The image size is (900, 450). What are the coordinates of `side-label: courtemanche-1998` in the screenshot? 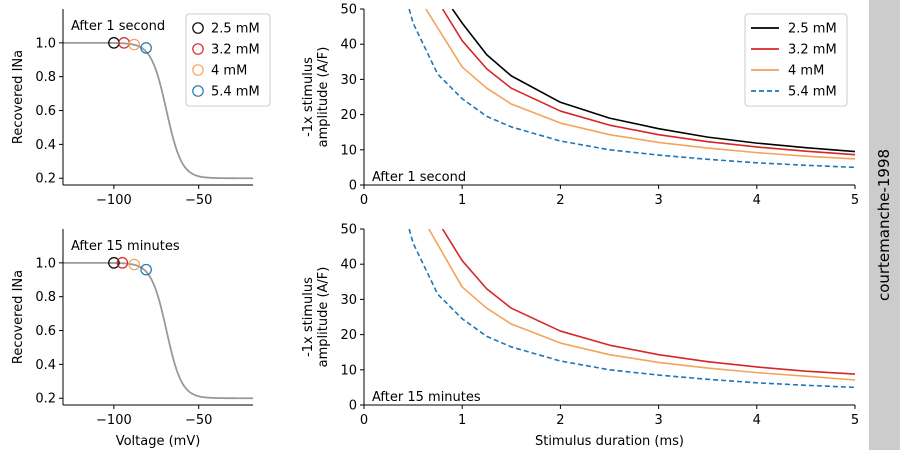 It's located at (884, 225).